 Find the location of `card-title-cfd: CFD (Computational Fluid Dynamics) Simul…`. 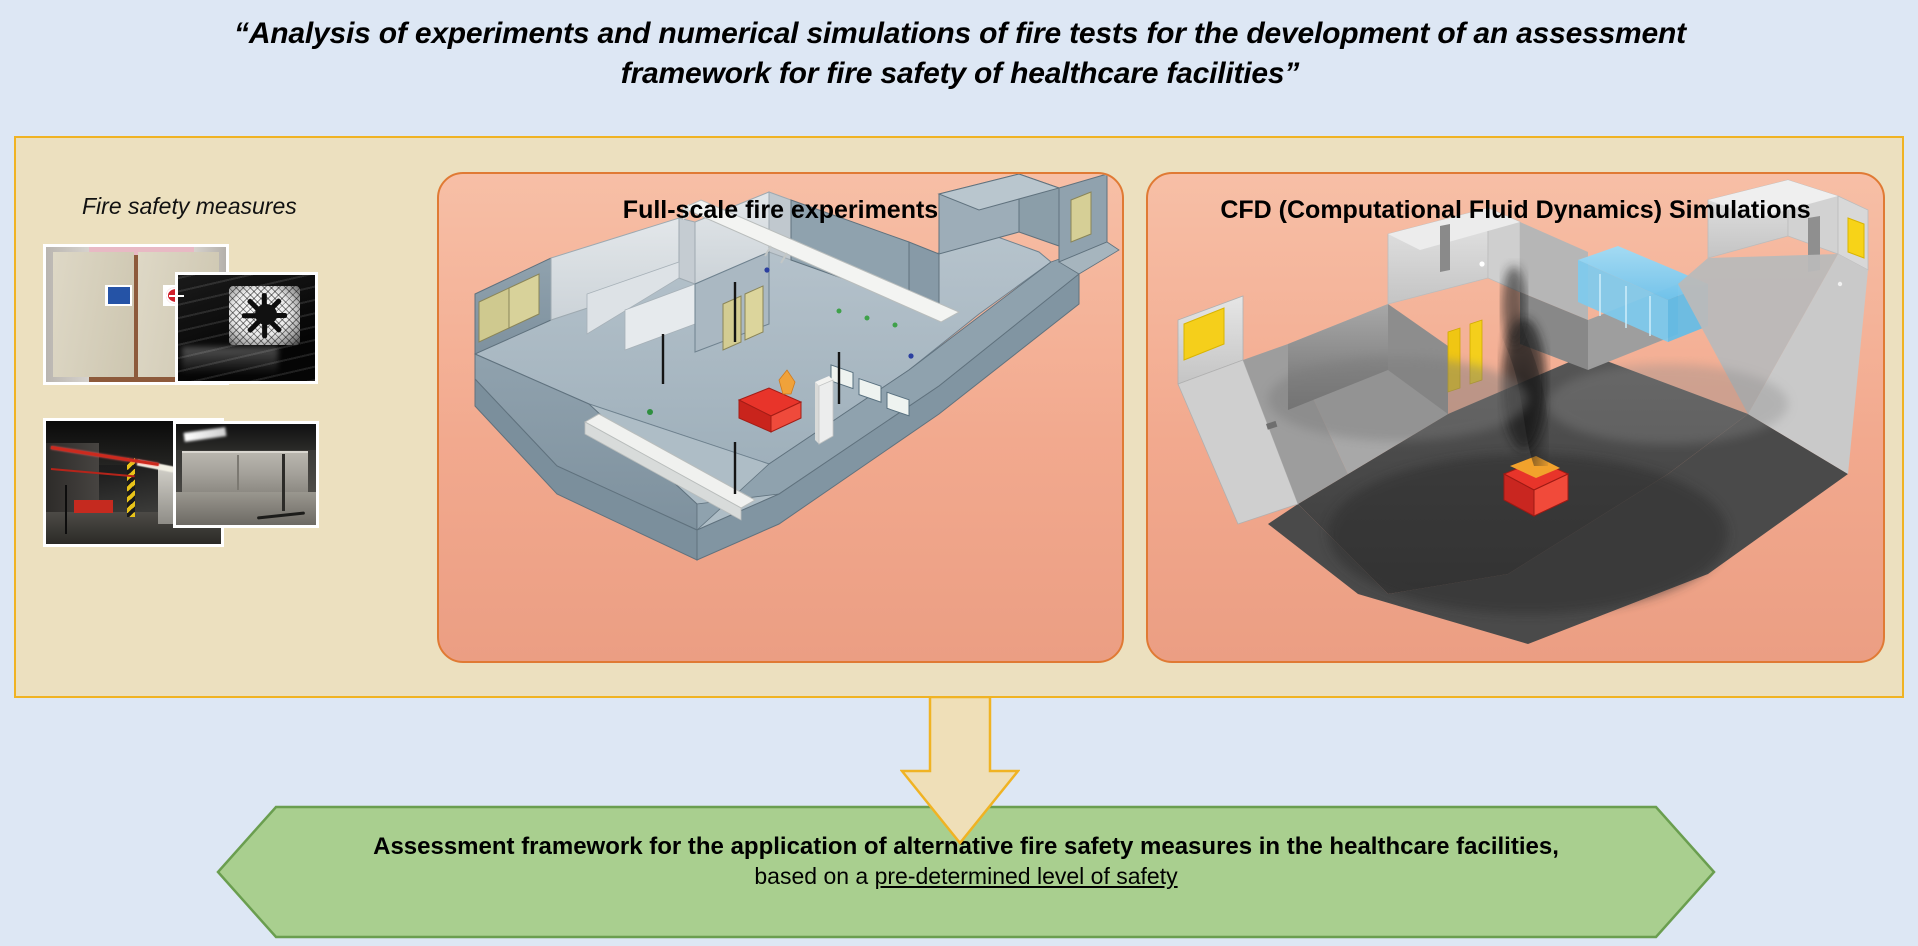

card-title-cfd: CFD (Computational Fluid Dynamics) Simul… is located at coordinates (1515, 210).